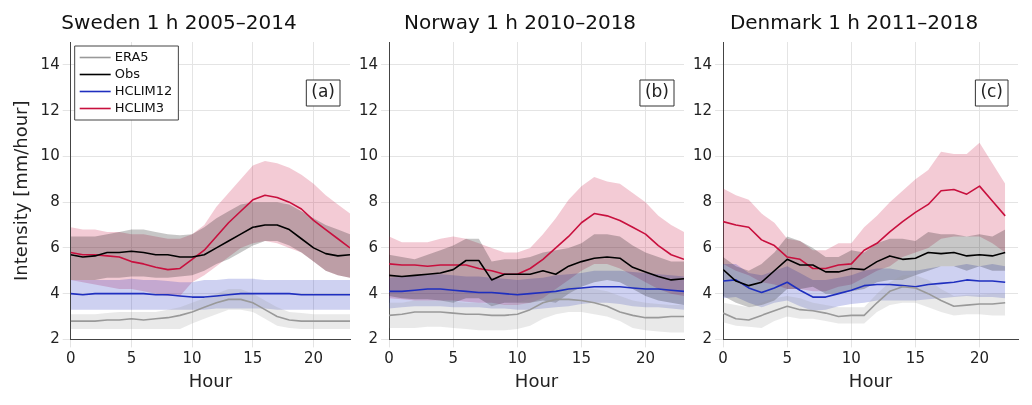 This screenshot has height=405, width=1032. What do you see at coordinates (520, 22) in the screenshot?
I see `chart-title: Norway 1 h 2010–2018` at bounding box center [520, 22].